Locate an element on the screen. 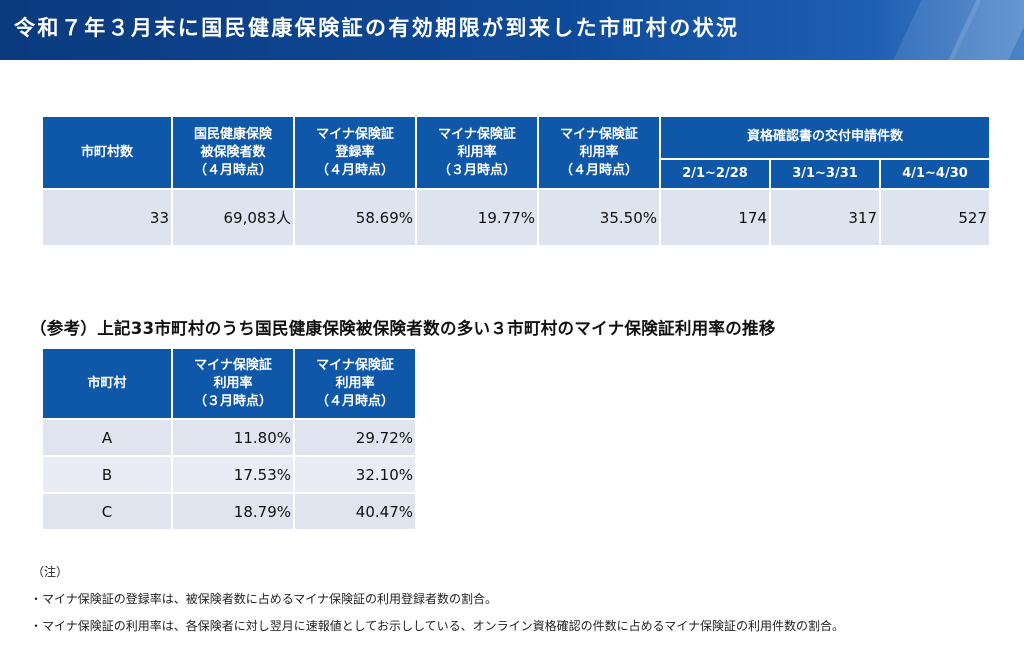 The image size is (1024, 645). cell-municipality: A is located at coordinates (107, 437).